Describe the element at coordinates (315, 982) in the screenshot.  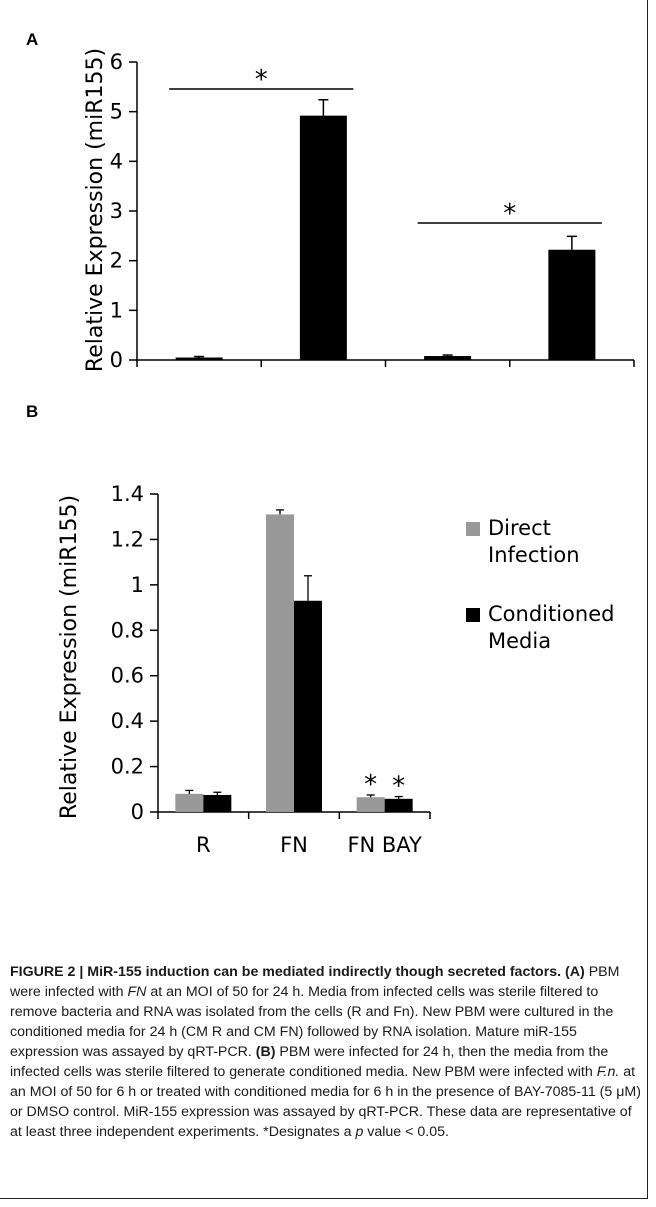
I see `caption-text-a1: PBM were infected with` at that location.